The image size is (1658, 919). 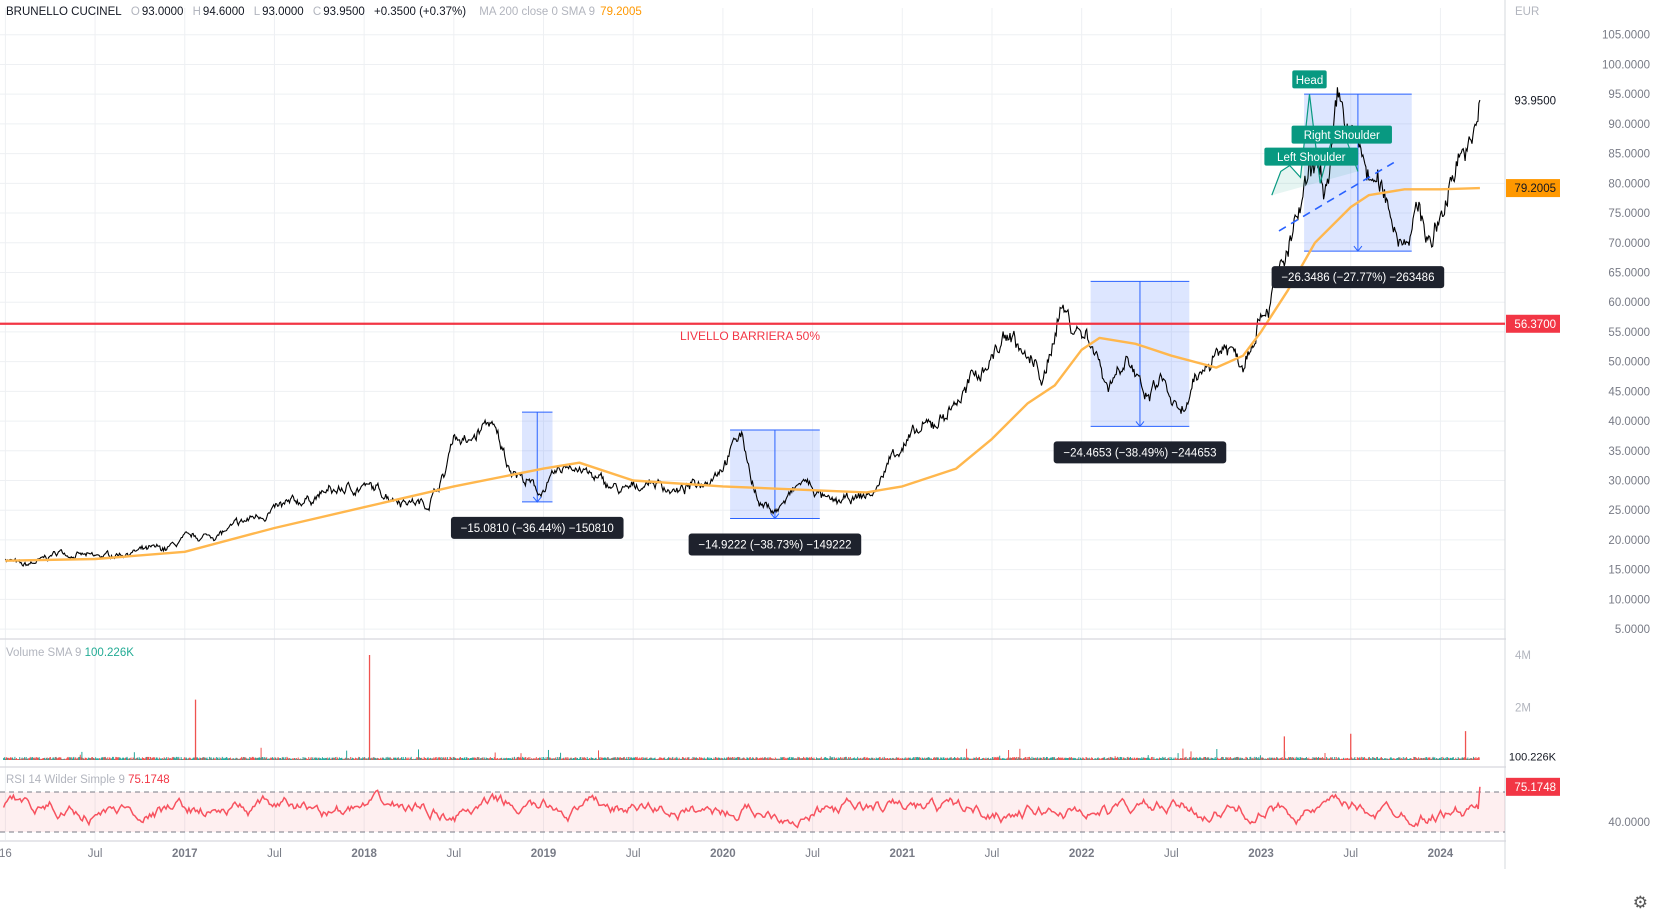 What do you see at coordinates (317, 12) in the screenshot?
I see `close-label: C` at bounding box center [317, 12].